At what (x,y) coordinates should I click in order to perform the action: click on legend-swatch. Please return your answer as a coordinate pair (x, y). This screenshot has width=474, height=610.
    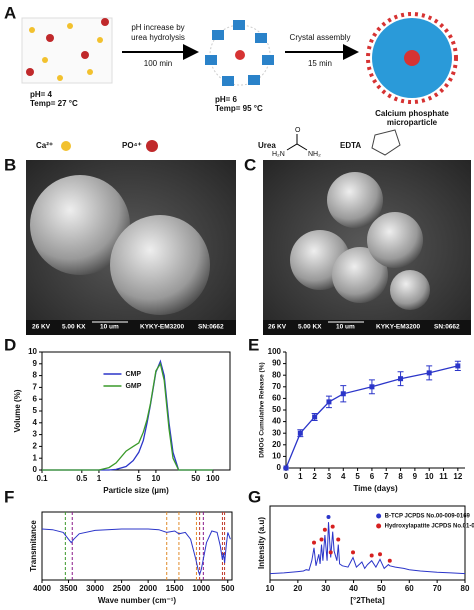
    Looking at the image, I should click on (379, 516).